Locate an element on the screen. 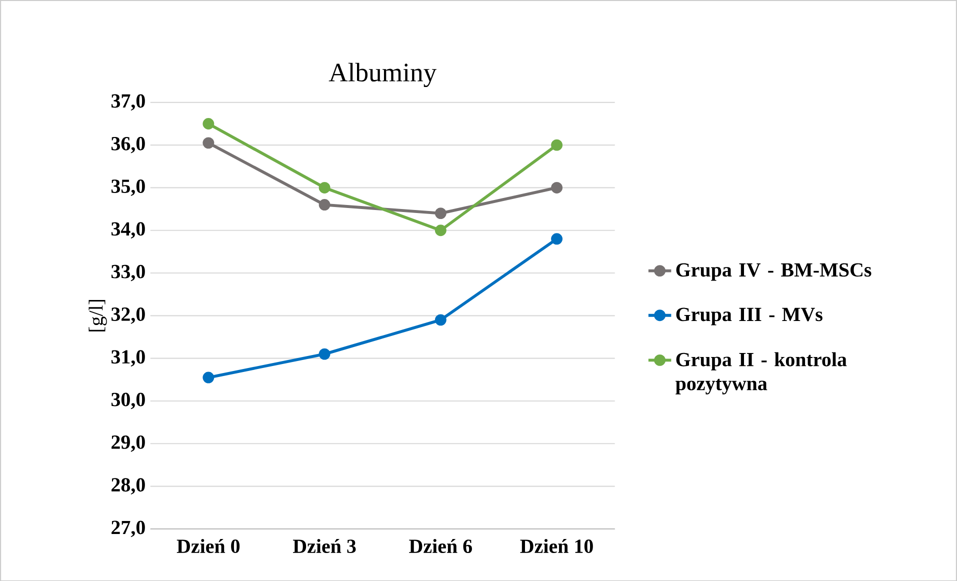 This screenshot has height=581, width=957. chart-title: Albuminy is located at coordinates (382, 74).